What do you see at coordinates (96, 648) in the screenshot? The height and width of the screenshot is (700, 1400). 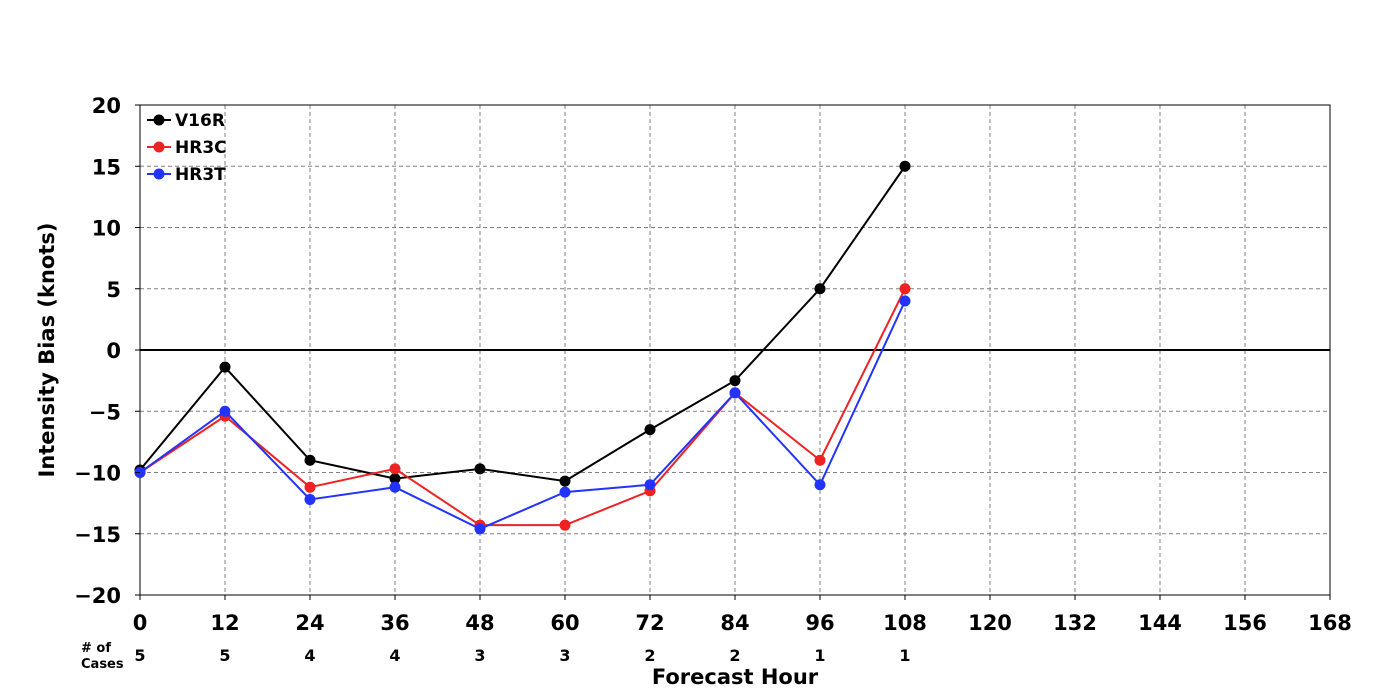 I see `cases-label-line1: # of` at bounding box center [96, 648].